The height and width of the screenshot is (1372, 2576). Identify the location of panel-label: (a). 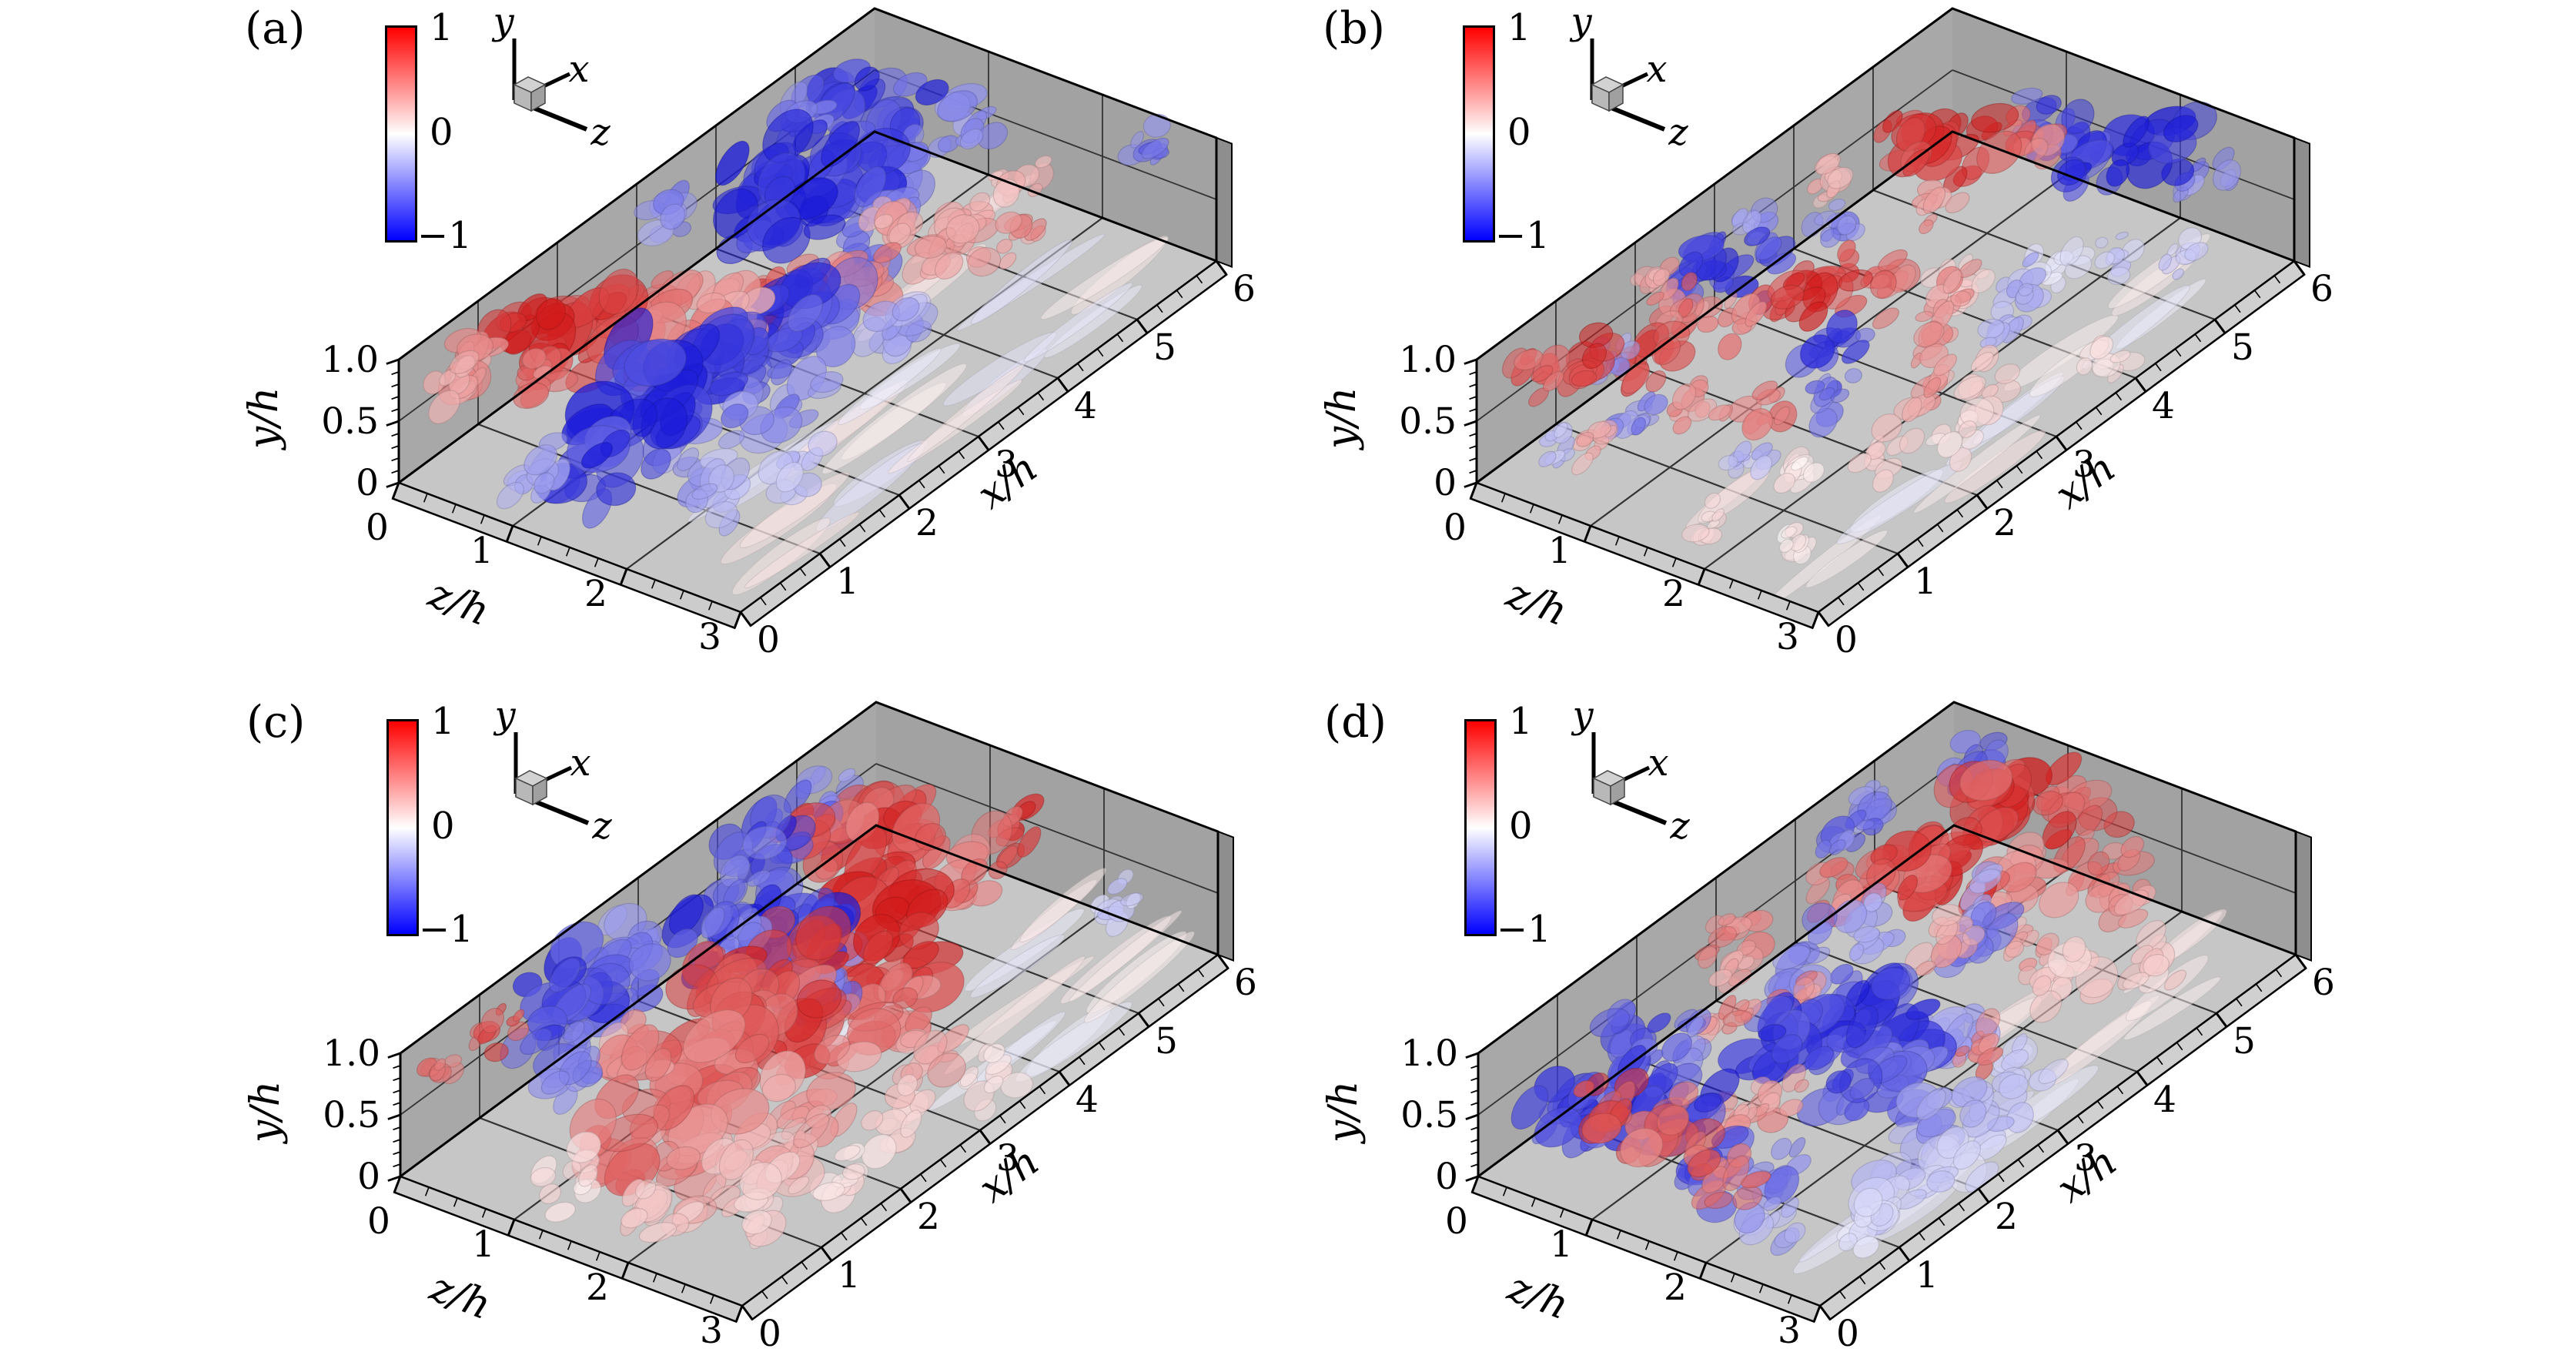
(275, 28).